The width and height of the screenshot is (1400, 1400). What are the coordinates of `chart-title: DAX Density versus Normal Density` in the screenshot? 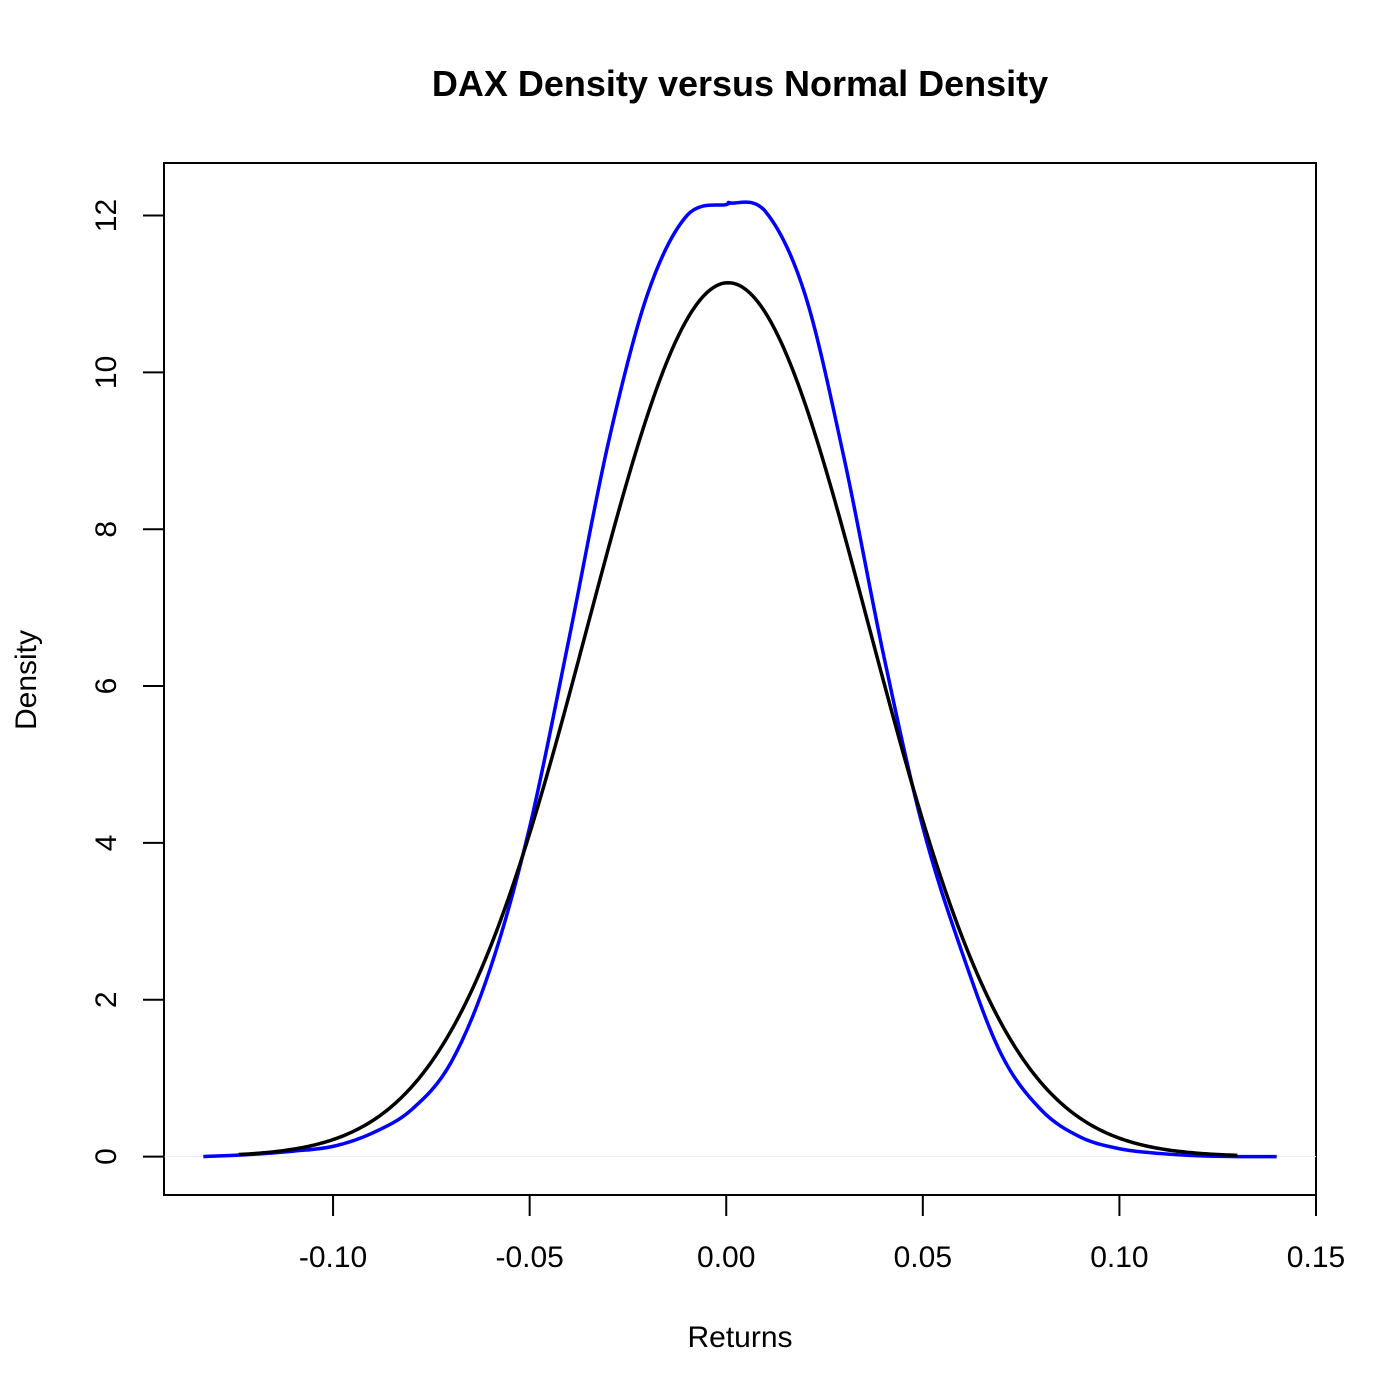 It's located at (740, 83).